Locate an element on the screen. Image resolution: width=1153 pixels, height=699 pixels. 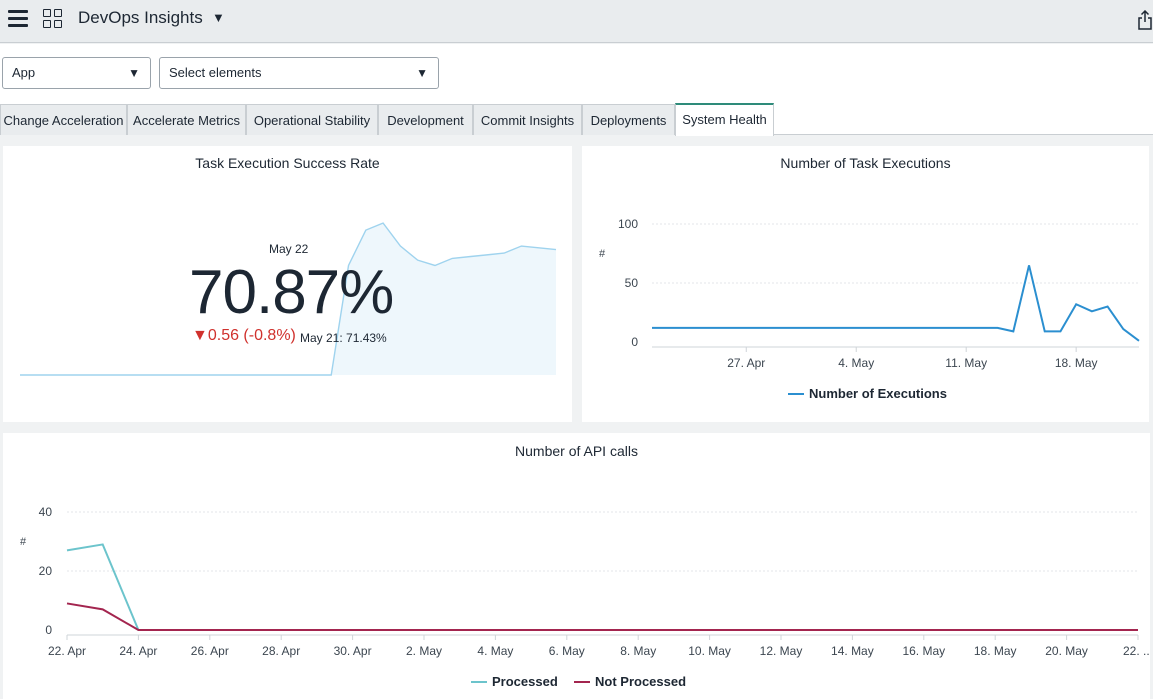
x-tick-label: 12. May is located at coordinates (781, 651).